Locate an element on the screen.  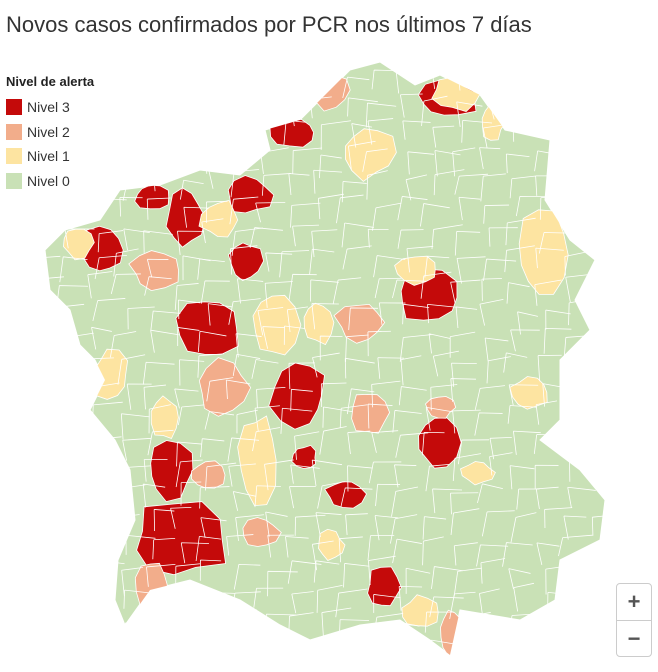
legend-item-nivel-2: Nivel 2 is located at coordinates (50, 132).